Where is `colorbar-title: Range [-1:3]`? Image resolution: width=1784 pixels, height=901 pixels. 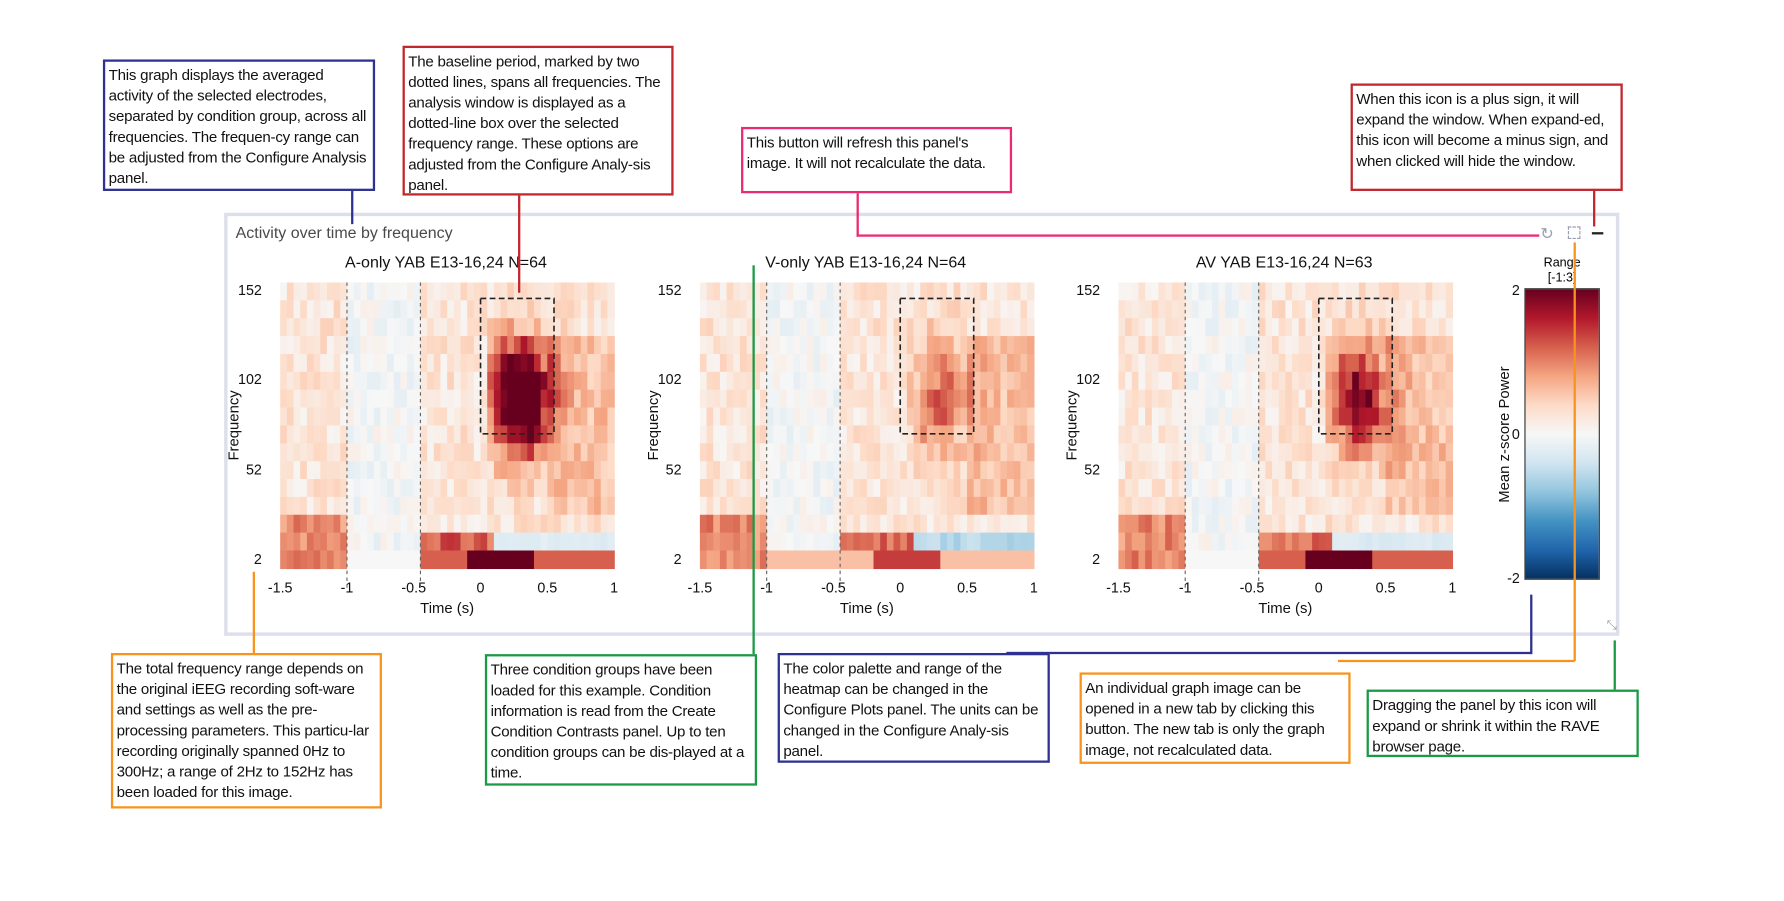
colorbar-title: Range [-1:3] is located at coordinates (1562, 271).